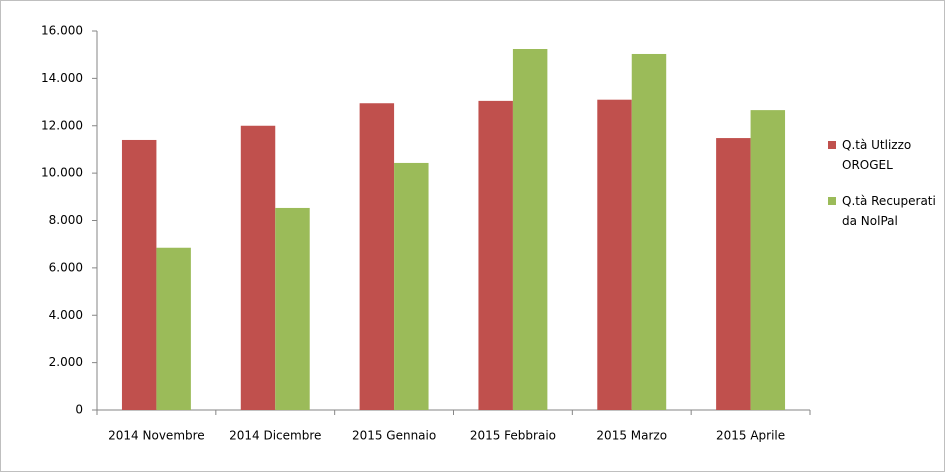 This screenshot has height=472, width=945. Describe the element at coordinates (79, 410) in the screenshot. I see `y-tick-label: 0` at that location.